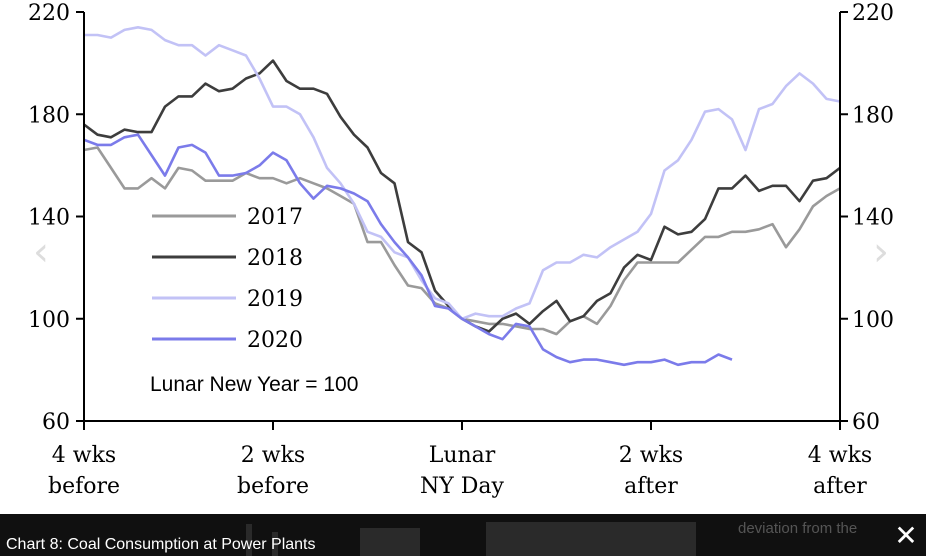 Image resolution: width=926 pixels, height=556 pixels. What do you see at coordinates (275, 217) in the screenshot?
I see `legend-label-2017: 2017` at bounding box center [275, 217].